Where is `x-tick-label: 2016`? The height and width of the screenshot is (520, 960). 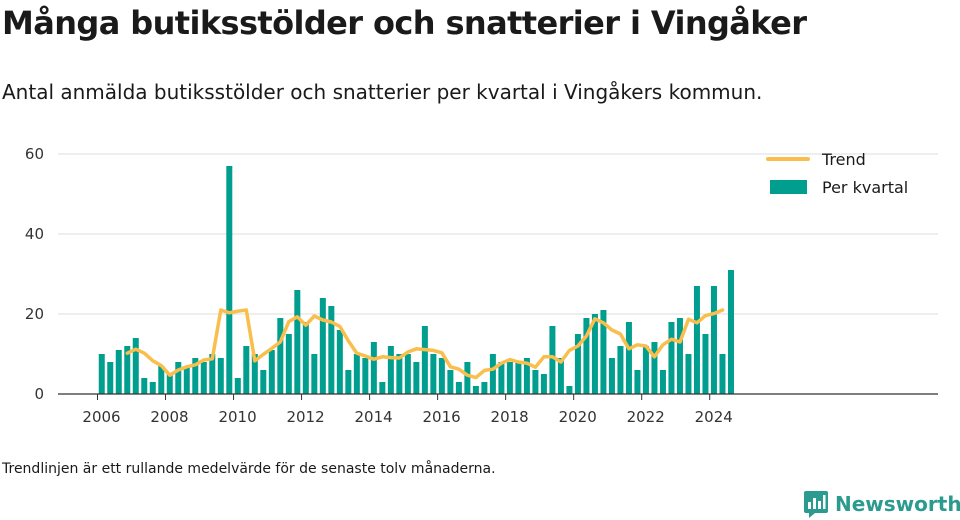 x-tick-label: 2016 is located at coordinates (442, 417).